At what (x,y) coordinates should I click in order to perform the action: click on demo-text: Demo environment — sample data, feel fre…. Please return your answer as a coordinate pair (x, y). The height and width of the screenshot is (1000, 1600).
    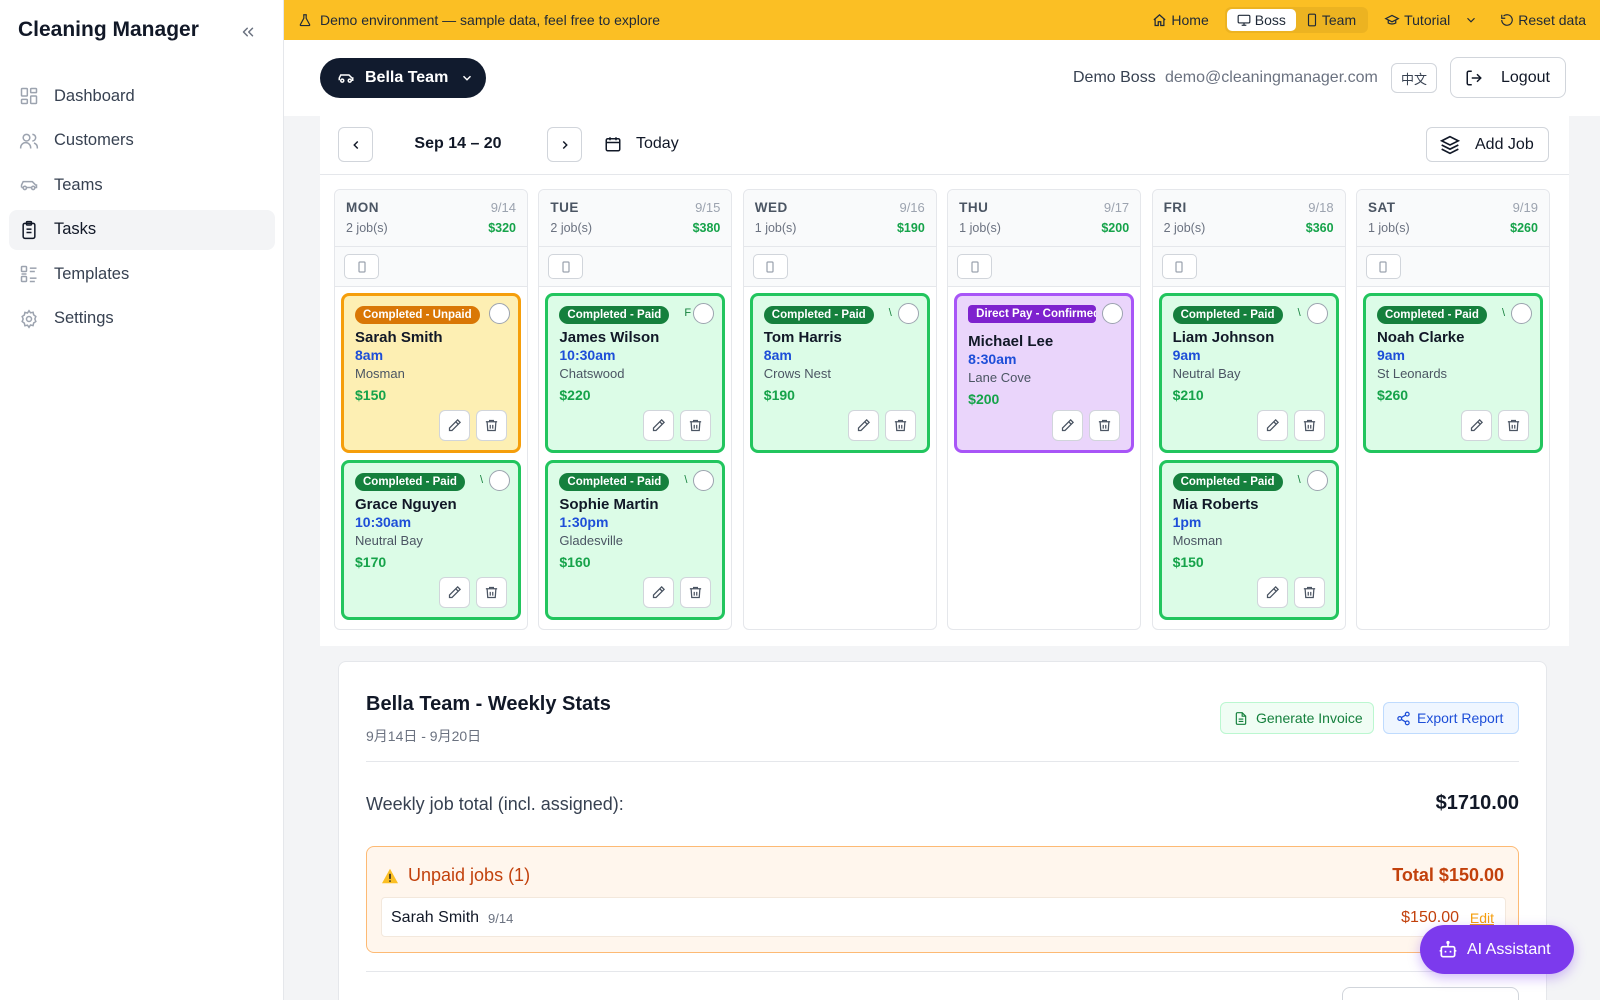
    Looking at the image, I should click on (490, 20).